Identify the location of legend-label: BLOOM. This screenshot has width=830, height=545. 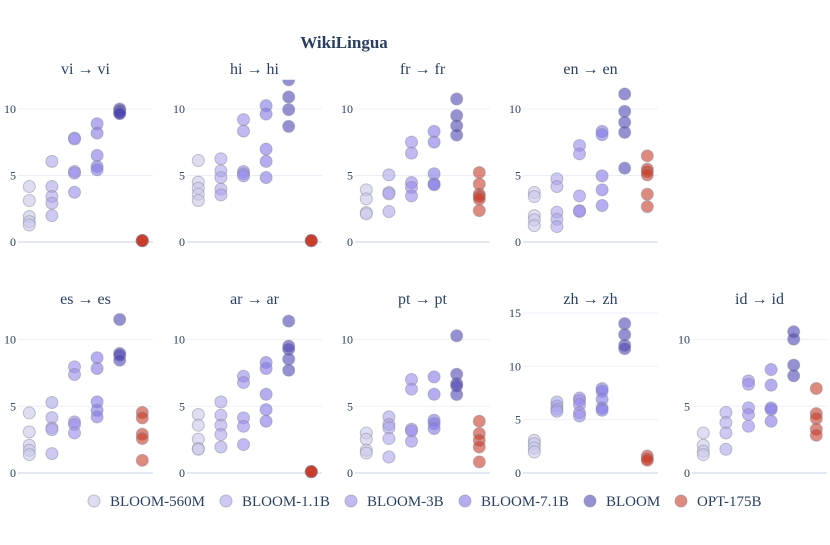
(633, 502).